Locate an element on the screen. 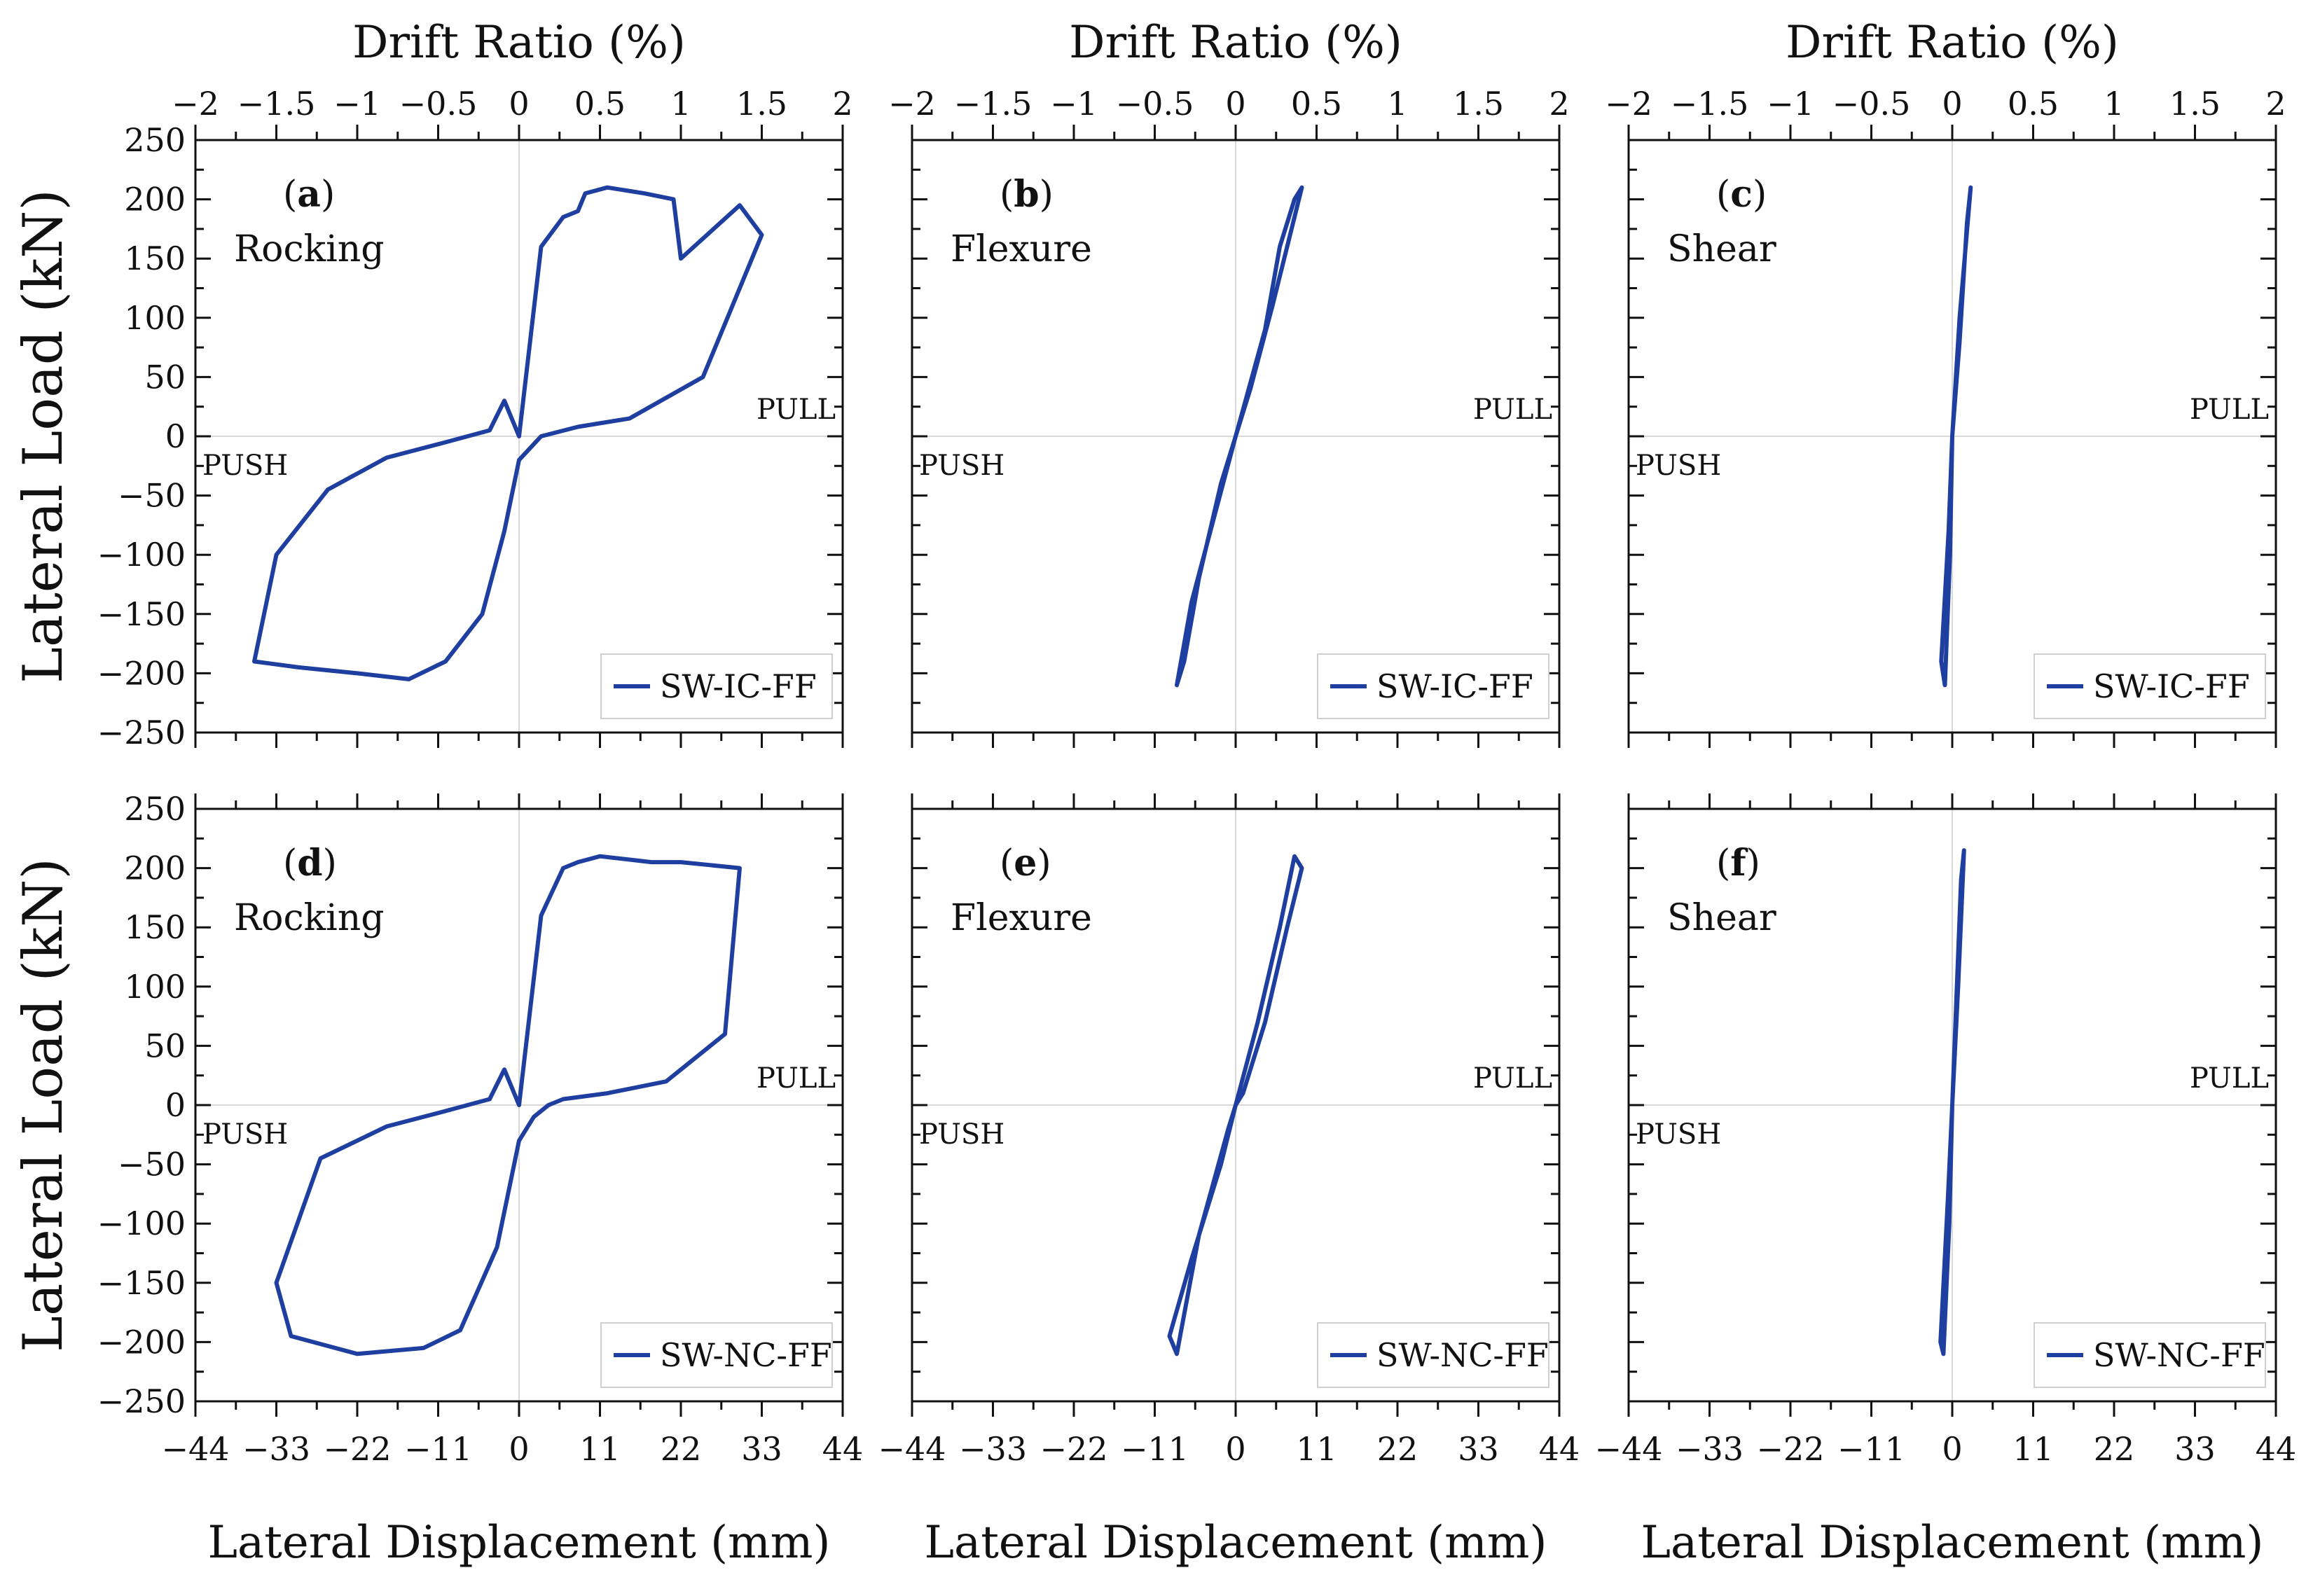  panel-d-push-label: PUSH is located at coordinates (245, 1134).